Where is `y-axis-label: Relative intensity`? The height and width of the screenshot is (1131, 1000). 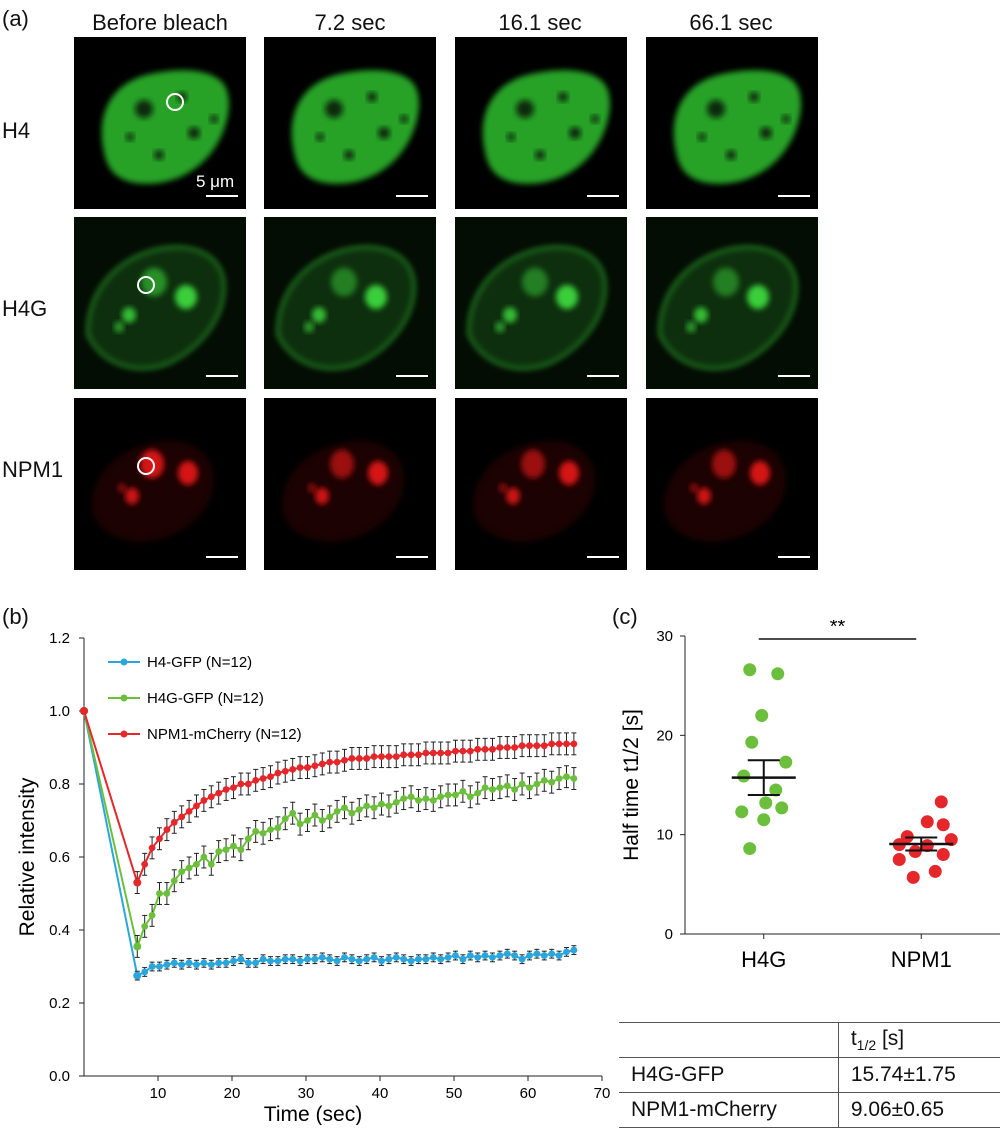 y-axis-label: Relative intensity is located at coordinates (27, 856).